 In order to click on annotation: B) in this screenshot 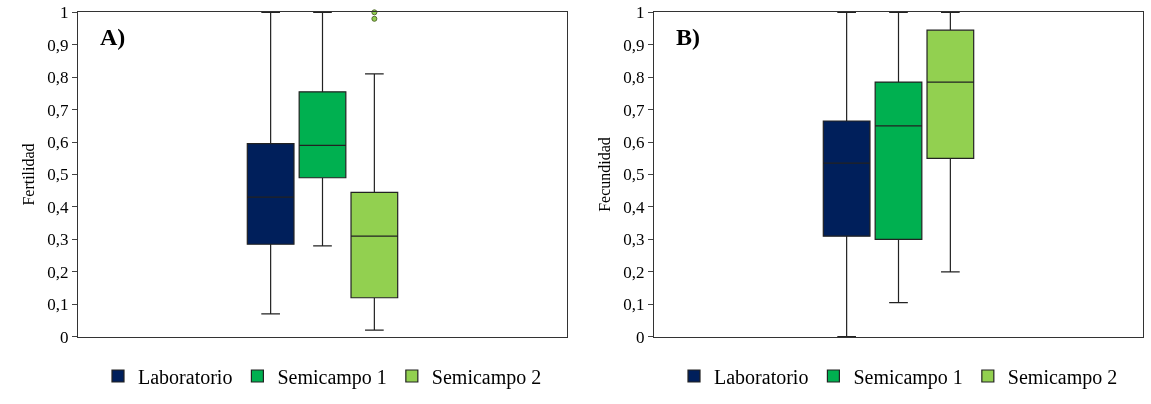, I will do `click(688, 37)`.